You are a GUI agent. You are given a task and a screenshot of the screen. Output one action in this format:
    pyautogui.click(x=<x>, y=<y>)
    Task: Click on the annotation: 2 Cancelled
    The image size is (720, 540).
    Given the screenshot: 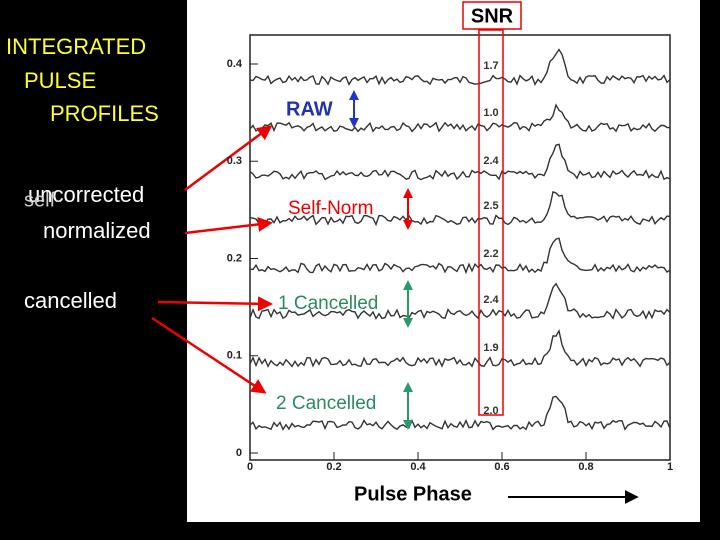 What is the action you would take?
    pyautogui.click(x=326, y=403)
    